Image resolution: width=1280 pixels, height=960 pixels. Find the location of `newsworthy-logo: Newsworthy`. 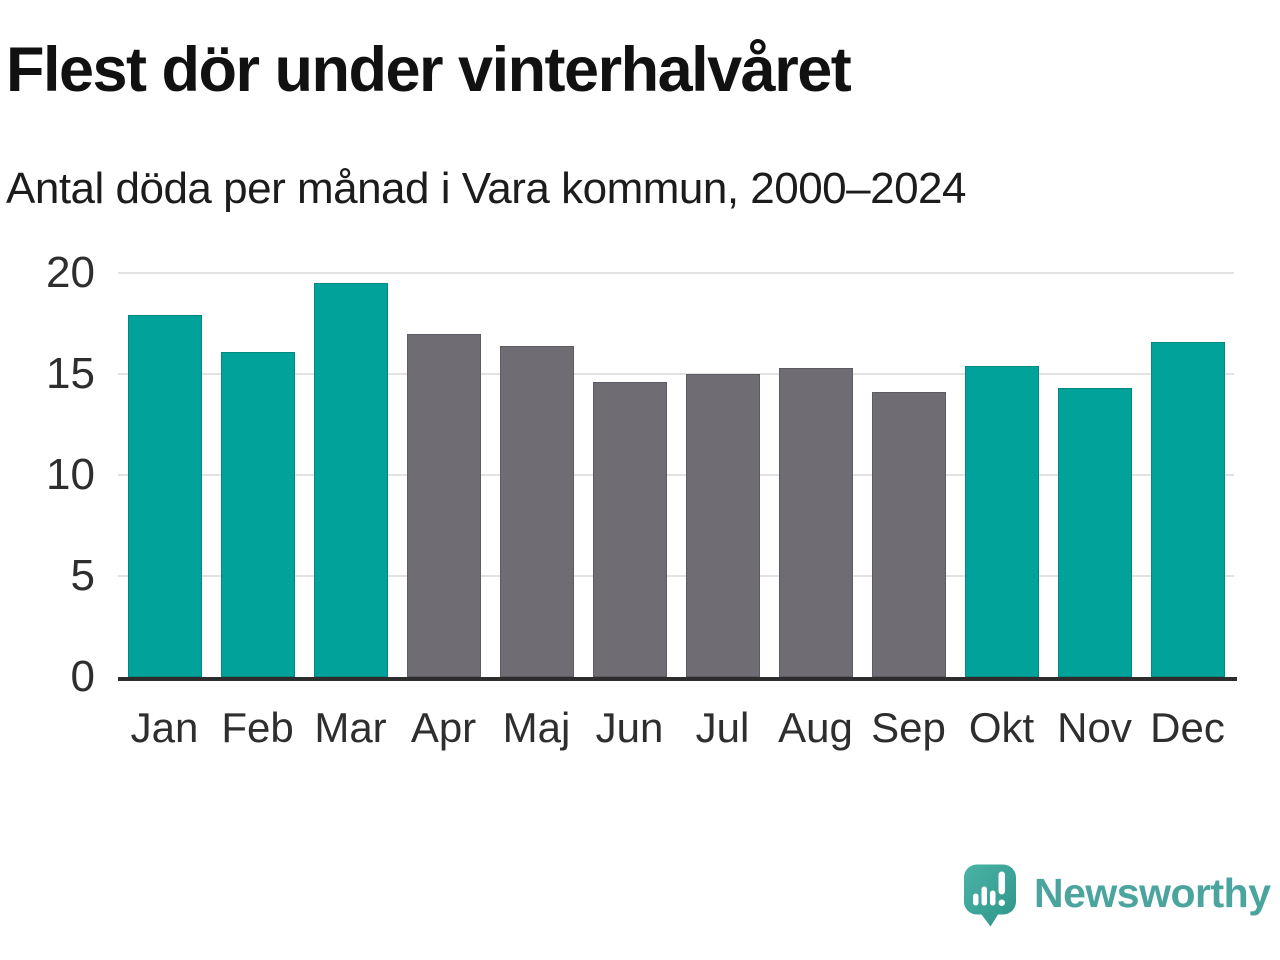

newsworthy-logo: Newsworthy is located at coordinates (1122, 897).